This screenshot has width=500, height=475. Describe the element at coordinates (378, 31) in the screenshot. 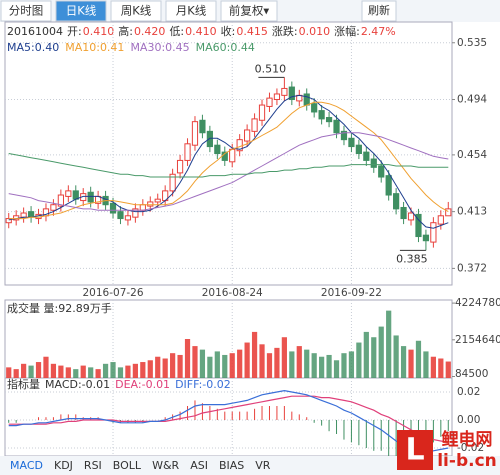

I see `quote-value: 2.47%` at that location.